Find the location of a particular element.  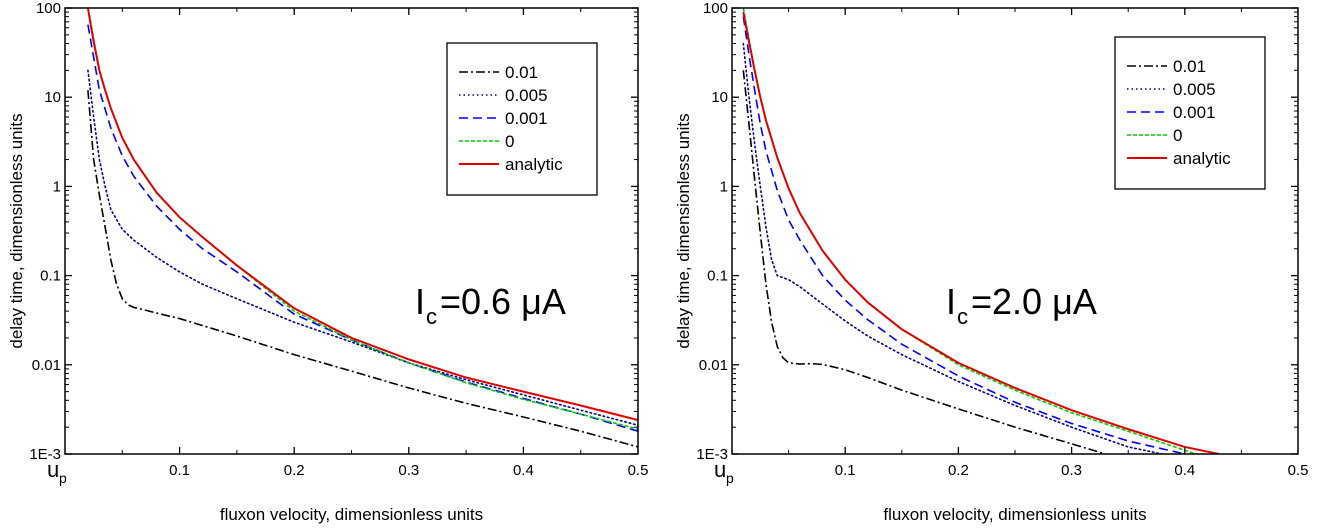

annotation-value: =0.6 μA is located at coordinates (503, 301).